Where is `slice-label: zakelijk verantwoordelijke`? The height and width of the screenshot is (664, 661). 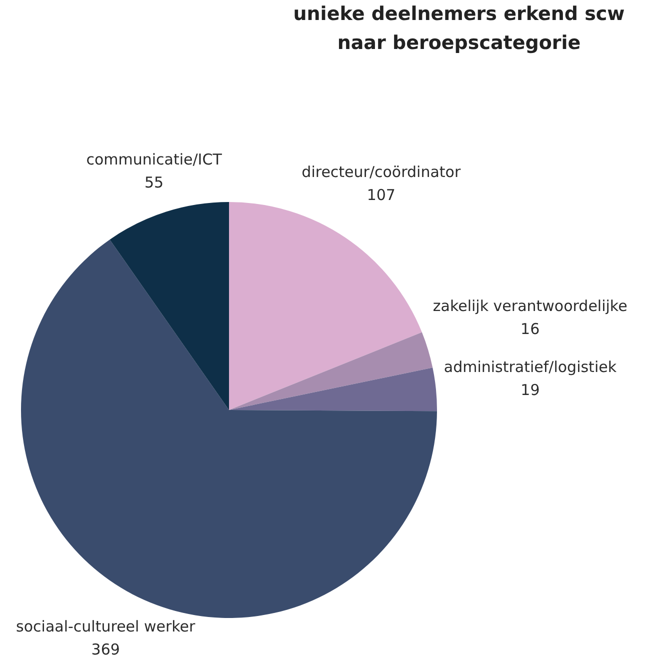 slice-label: zakelijk verantwoordelijke is located at coordinates (530, 306).